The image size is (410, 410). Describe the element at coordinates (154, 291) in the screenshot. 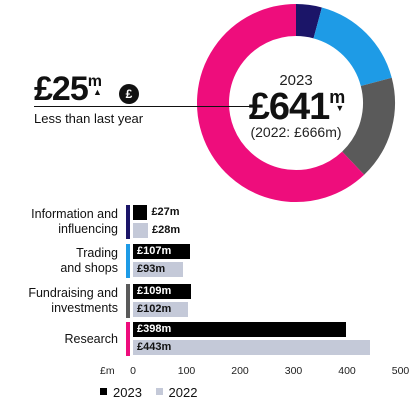

I see `bar-label-2023: £109m` at that location.